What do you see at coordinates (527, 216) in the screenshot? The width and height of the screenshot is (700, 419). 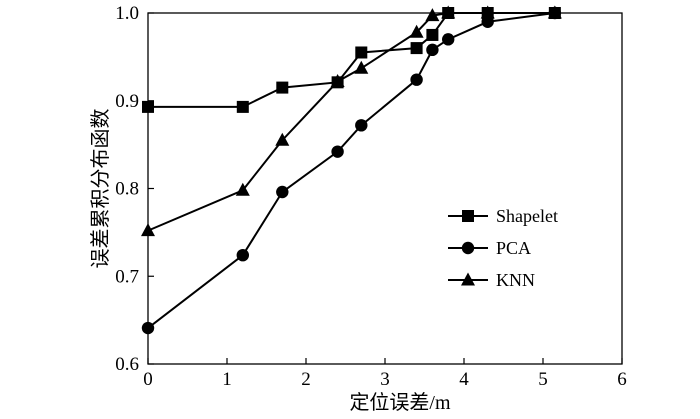 I see `legend-label-shapelet: Shapelet` at bounding box center [527, 216].